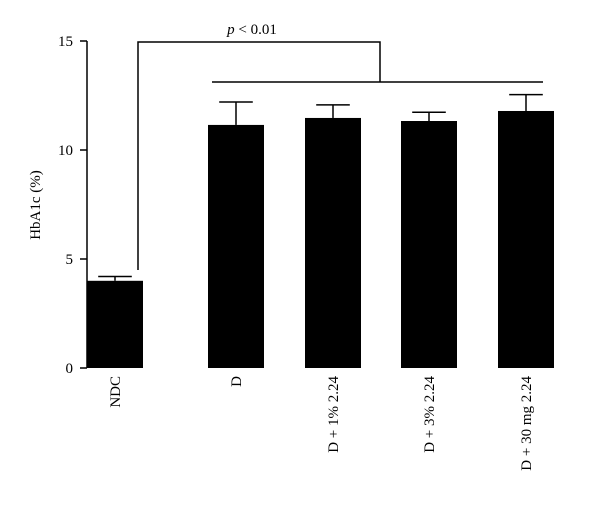 The height and width of the screenshot is (526, 600). What do you see at coordinates (36, 205) in the screenshot?
I see `y-axis-label: HbA1c (%)` at bounding box center [36, 205].